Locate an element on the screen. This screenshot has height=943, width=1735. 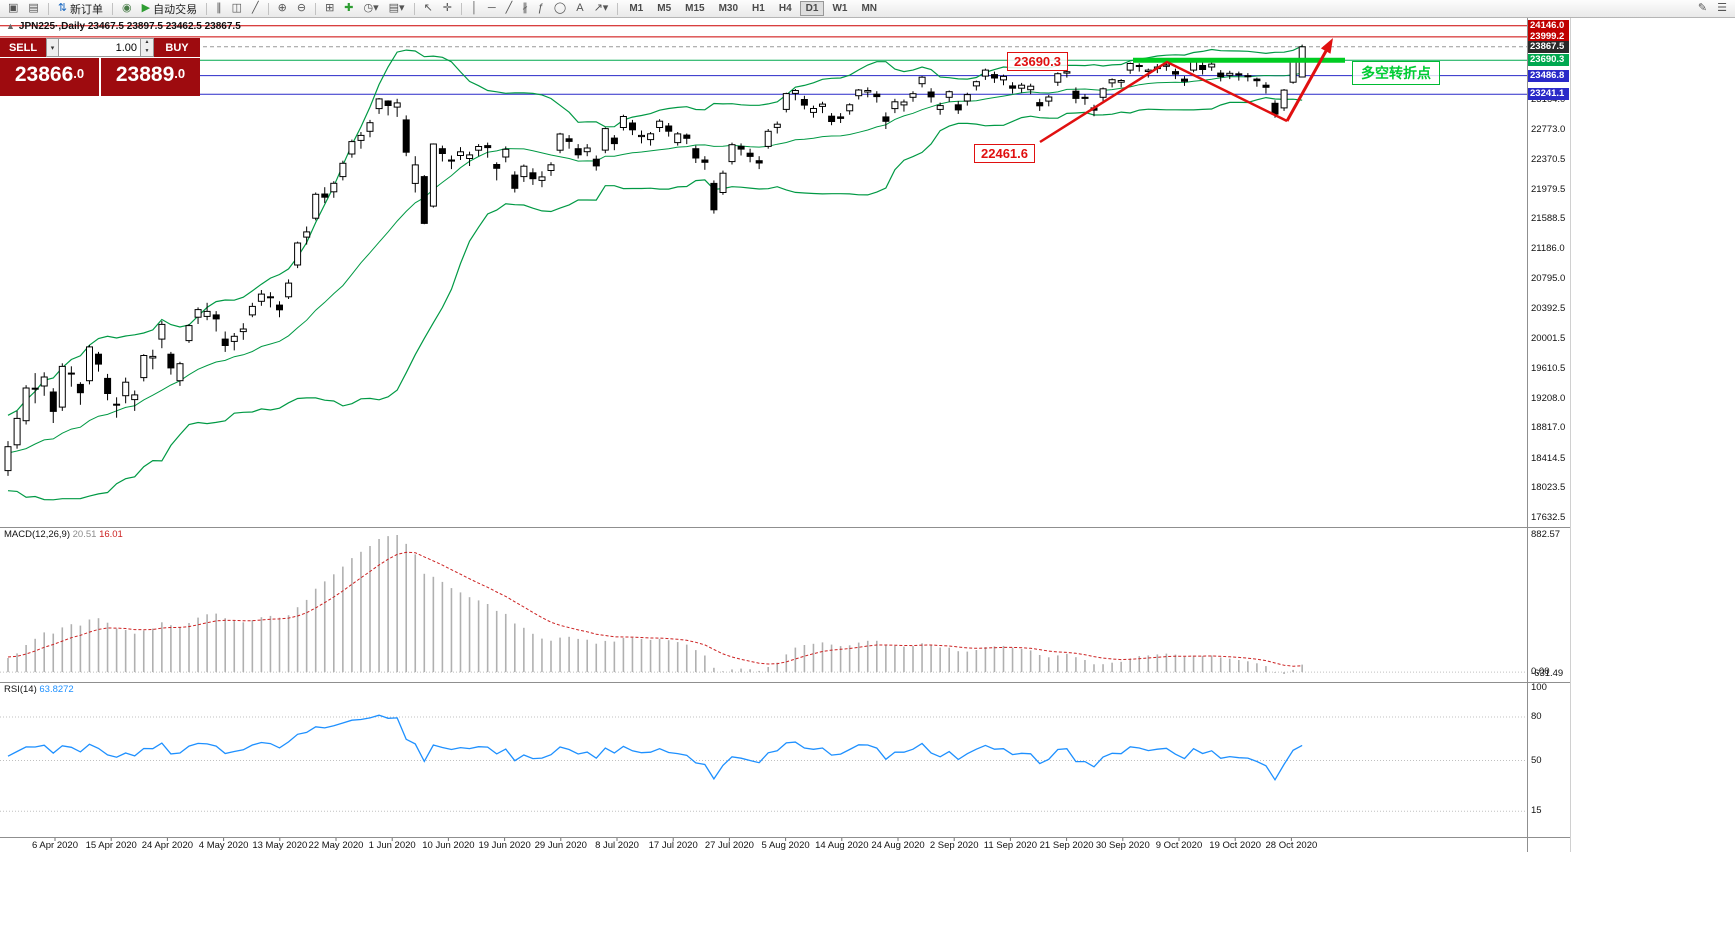
alerts-icon: ◉ is located at coordinates (127, 8).